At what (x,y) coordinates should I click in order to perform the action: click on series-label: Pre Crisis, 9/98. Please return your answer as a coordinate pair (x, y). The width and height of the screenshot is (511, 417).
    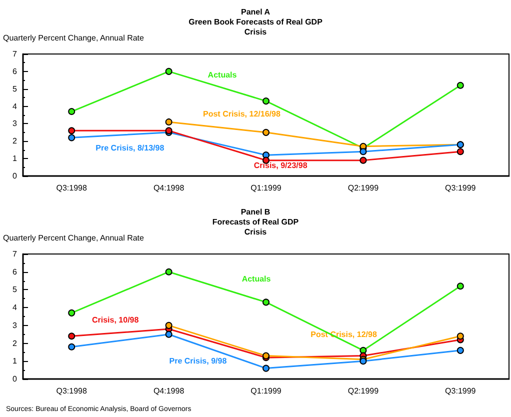
    Looking at the image, I should click on (198, 361).